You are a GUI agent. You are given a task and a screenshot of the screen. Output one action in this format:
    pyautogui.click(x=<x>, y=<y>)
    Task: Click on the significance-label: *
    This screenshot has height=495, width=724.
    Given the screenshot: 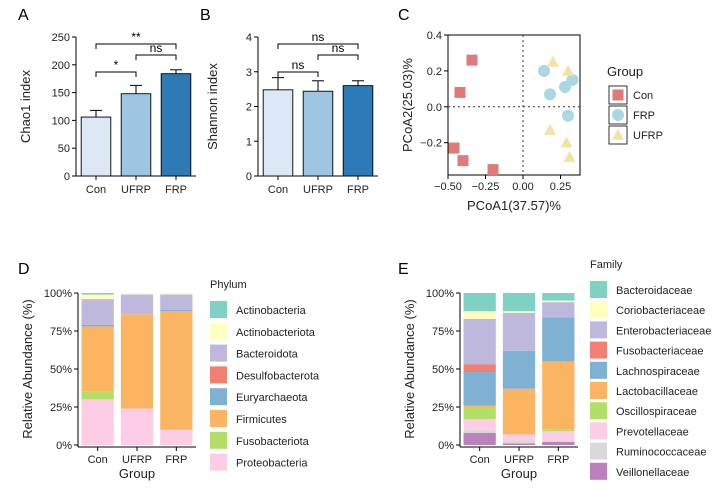 What is the action you would take?
    pyautogui.click(x=116, y=65)
    